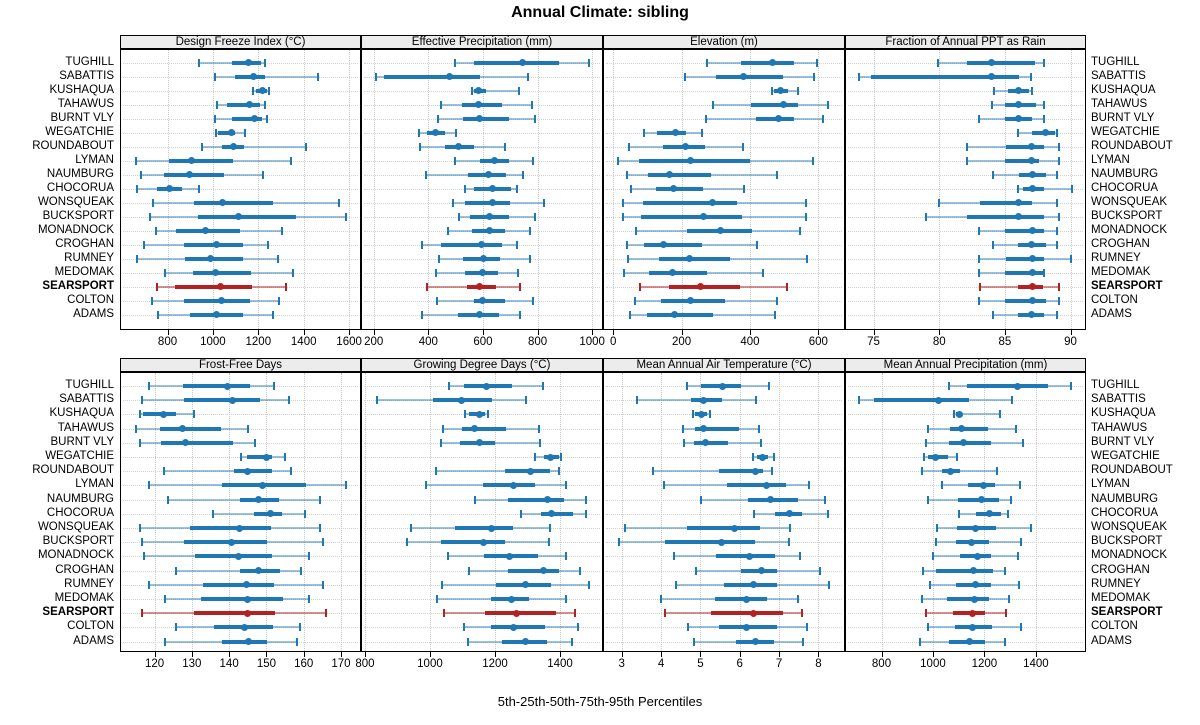 The height and width of the screenshot is (725, 1200). I want to click on strip-mean-annual-air-temperature-c: Mean Annual Air Temperature (°C), so click(724, 365).